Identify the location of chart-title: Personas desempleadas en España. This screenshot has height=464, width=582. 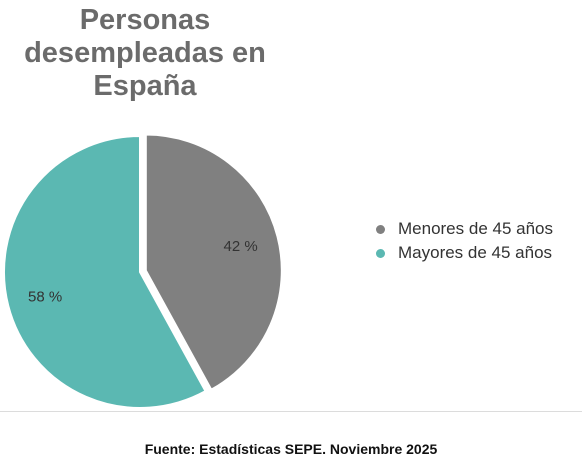
(145, 53).